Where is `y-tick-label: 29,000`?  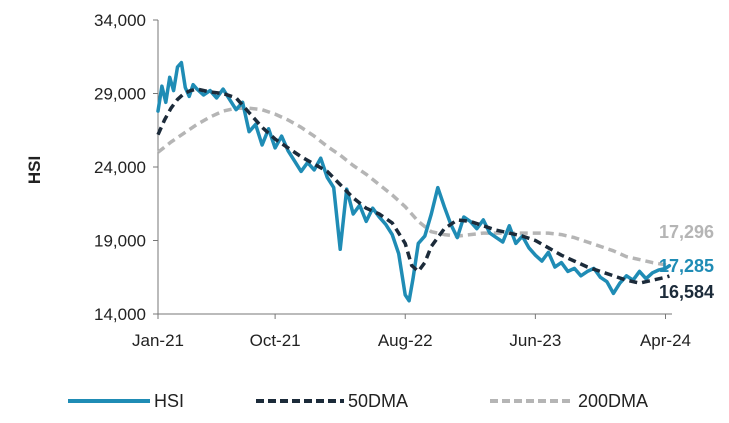
y-tick-label: 29,000 is located at coordinates (120, 94).